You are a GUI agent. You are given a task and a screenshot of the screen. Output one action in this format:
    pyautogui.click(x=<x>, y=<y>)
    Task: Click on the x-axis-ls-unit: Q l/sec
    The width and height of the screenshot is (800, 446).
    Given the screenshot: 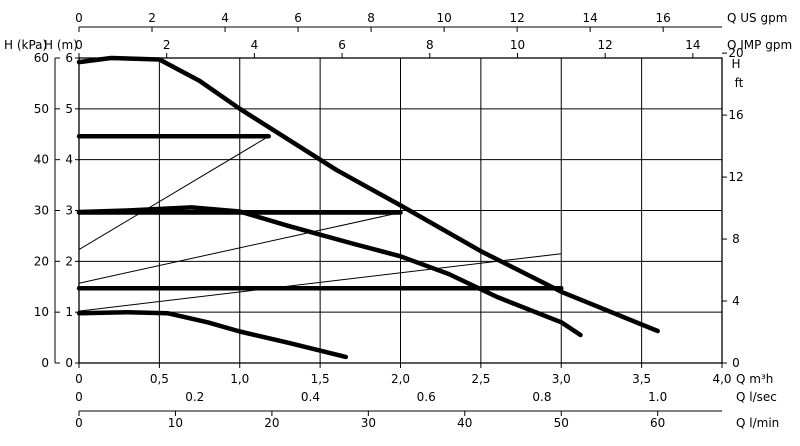 What is the action you would take?
    pyautogui.click(x=756, y=397)
    